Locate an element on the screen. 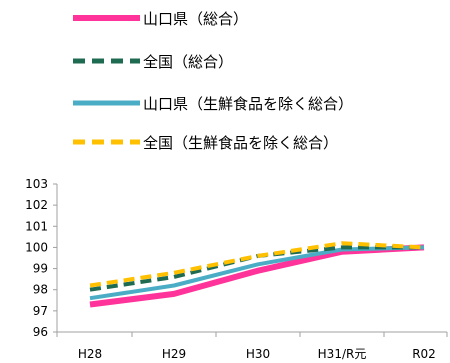 The width and height of the screenshot is (450, 363). legend-label-2: 全国（総合） is located at coordinates (188, 62).